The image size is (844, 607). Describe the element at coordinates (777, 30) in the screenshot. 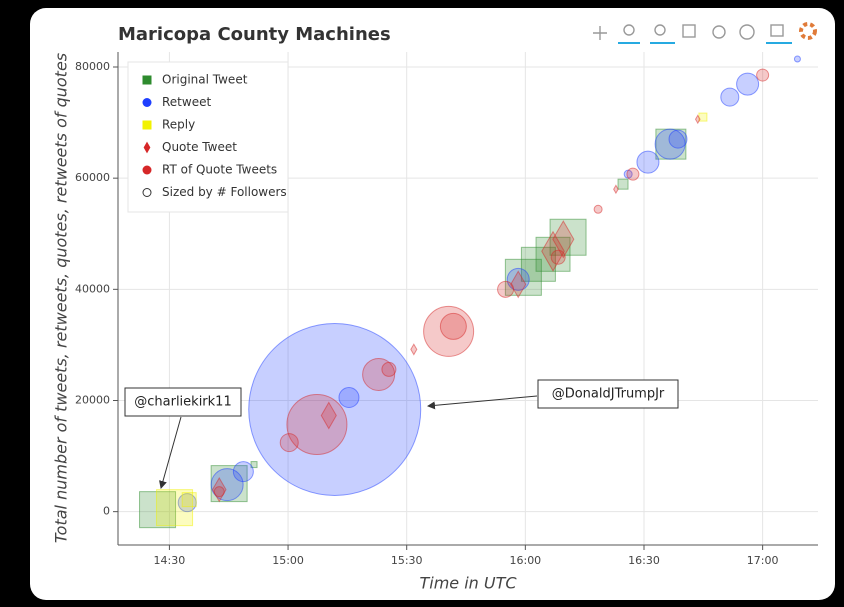

I see `hover-tool` at that location.